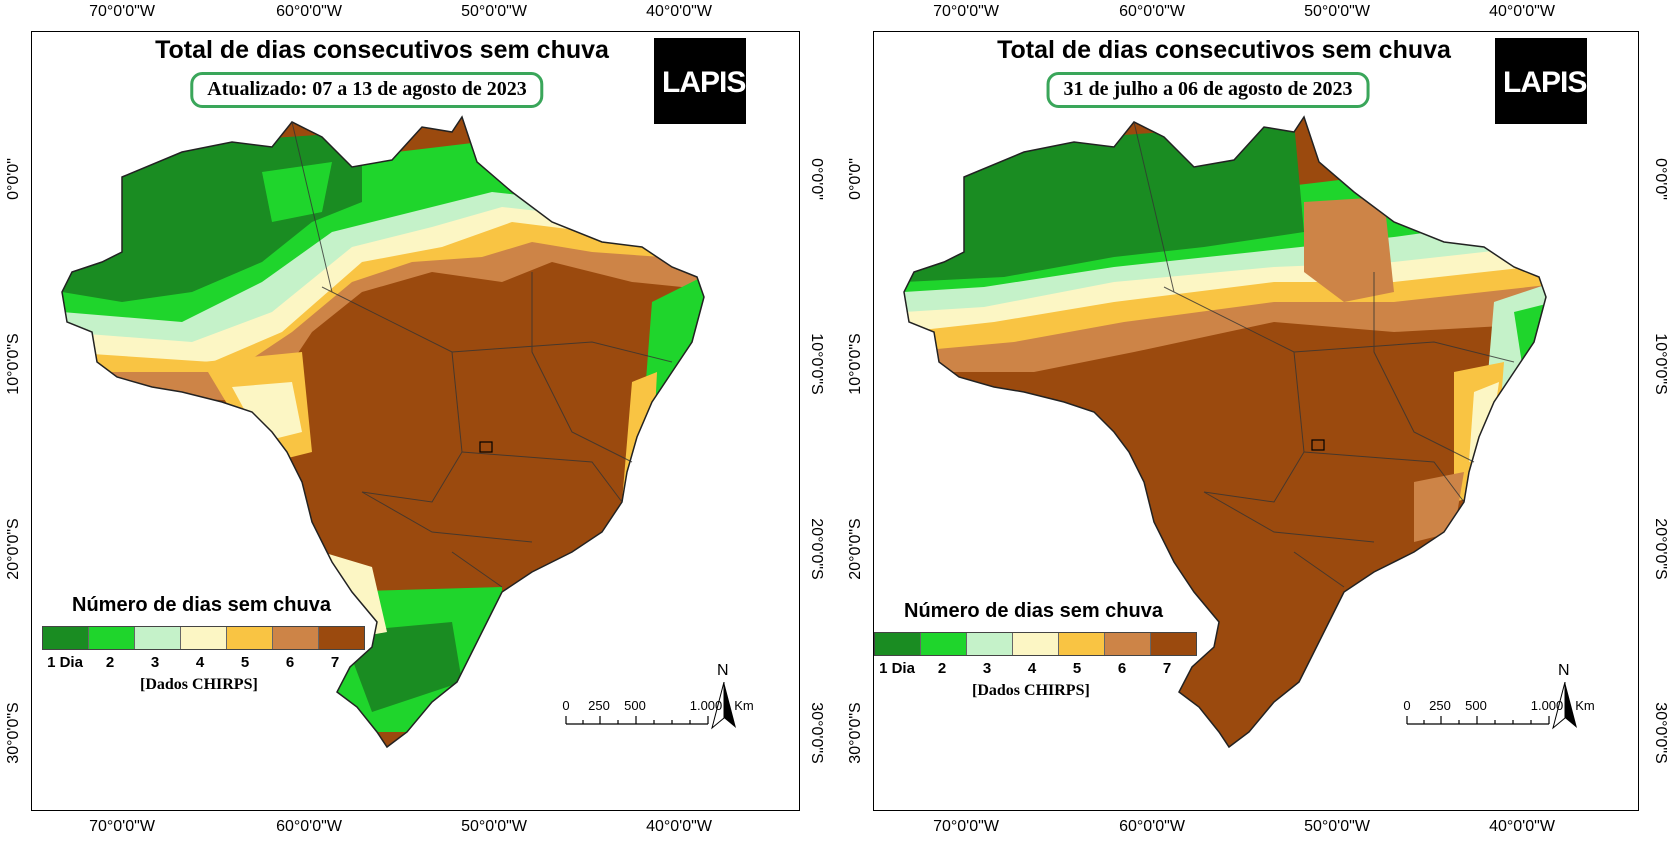  Describe the element at coordinates (367, 90) in the screenshot. I see `date-label: Atualizado: 07 a 13 de agosto de 2023` at that location.